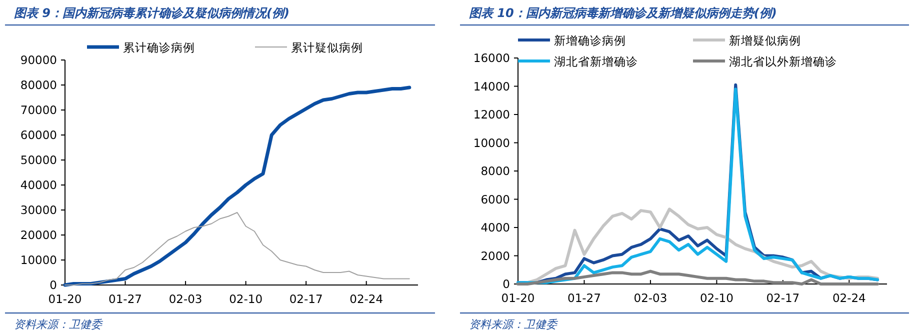 The height and width of the screenshot is (335, 914). Describe the element at coordinates (38, 110) in the screenshot. I see `y-tick-label: 70000` at that location.